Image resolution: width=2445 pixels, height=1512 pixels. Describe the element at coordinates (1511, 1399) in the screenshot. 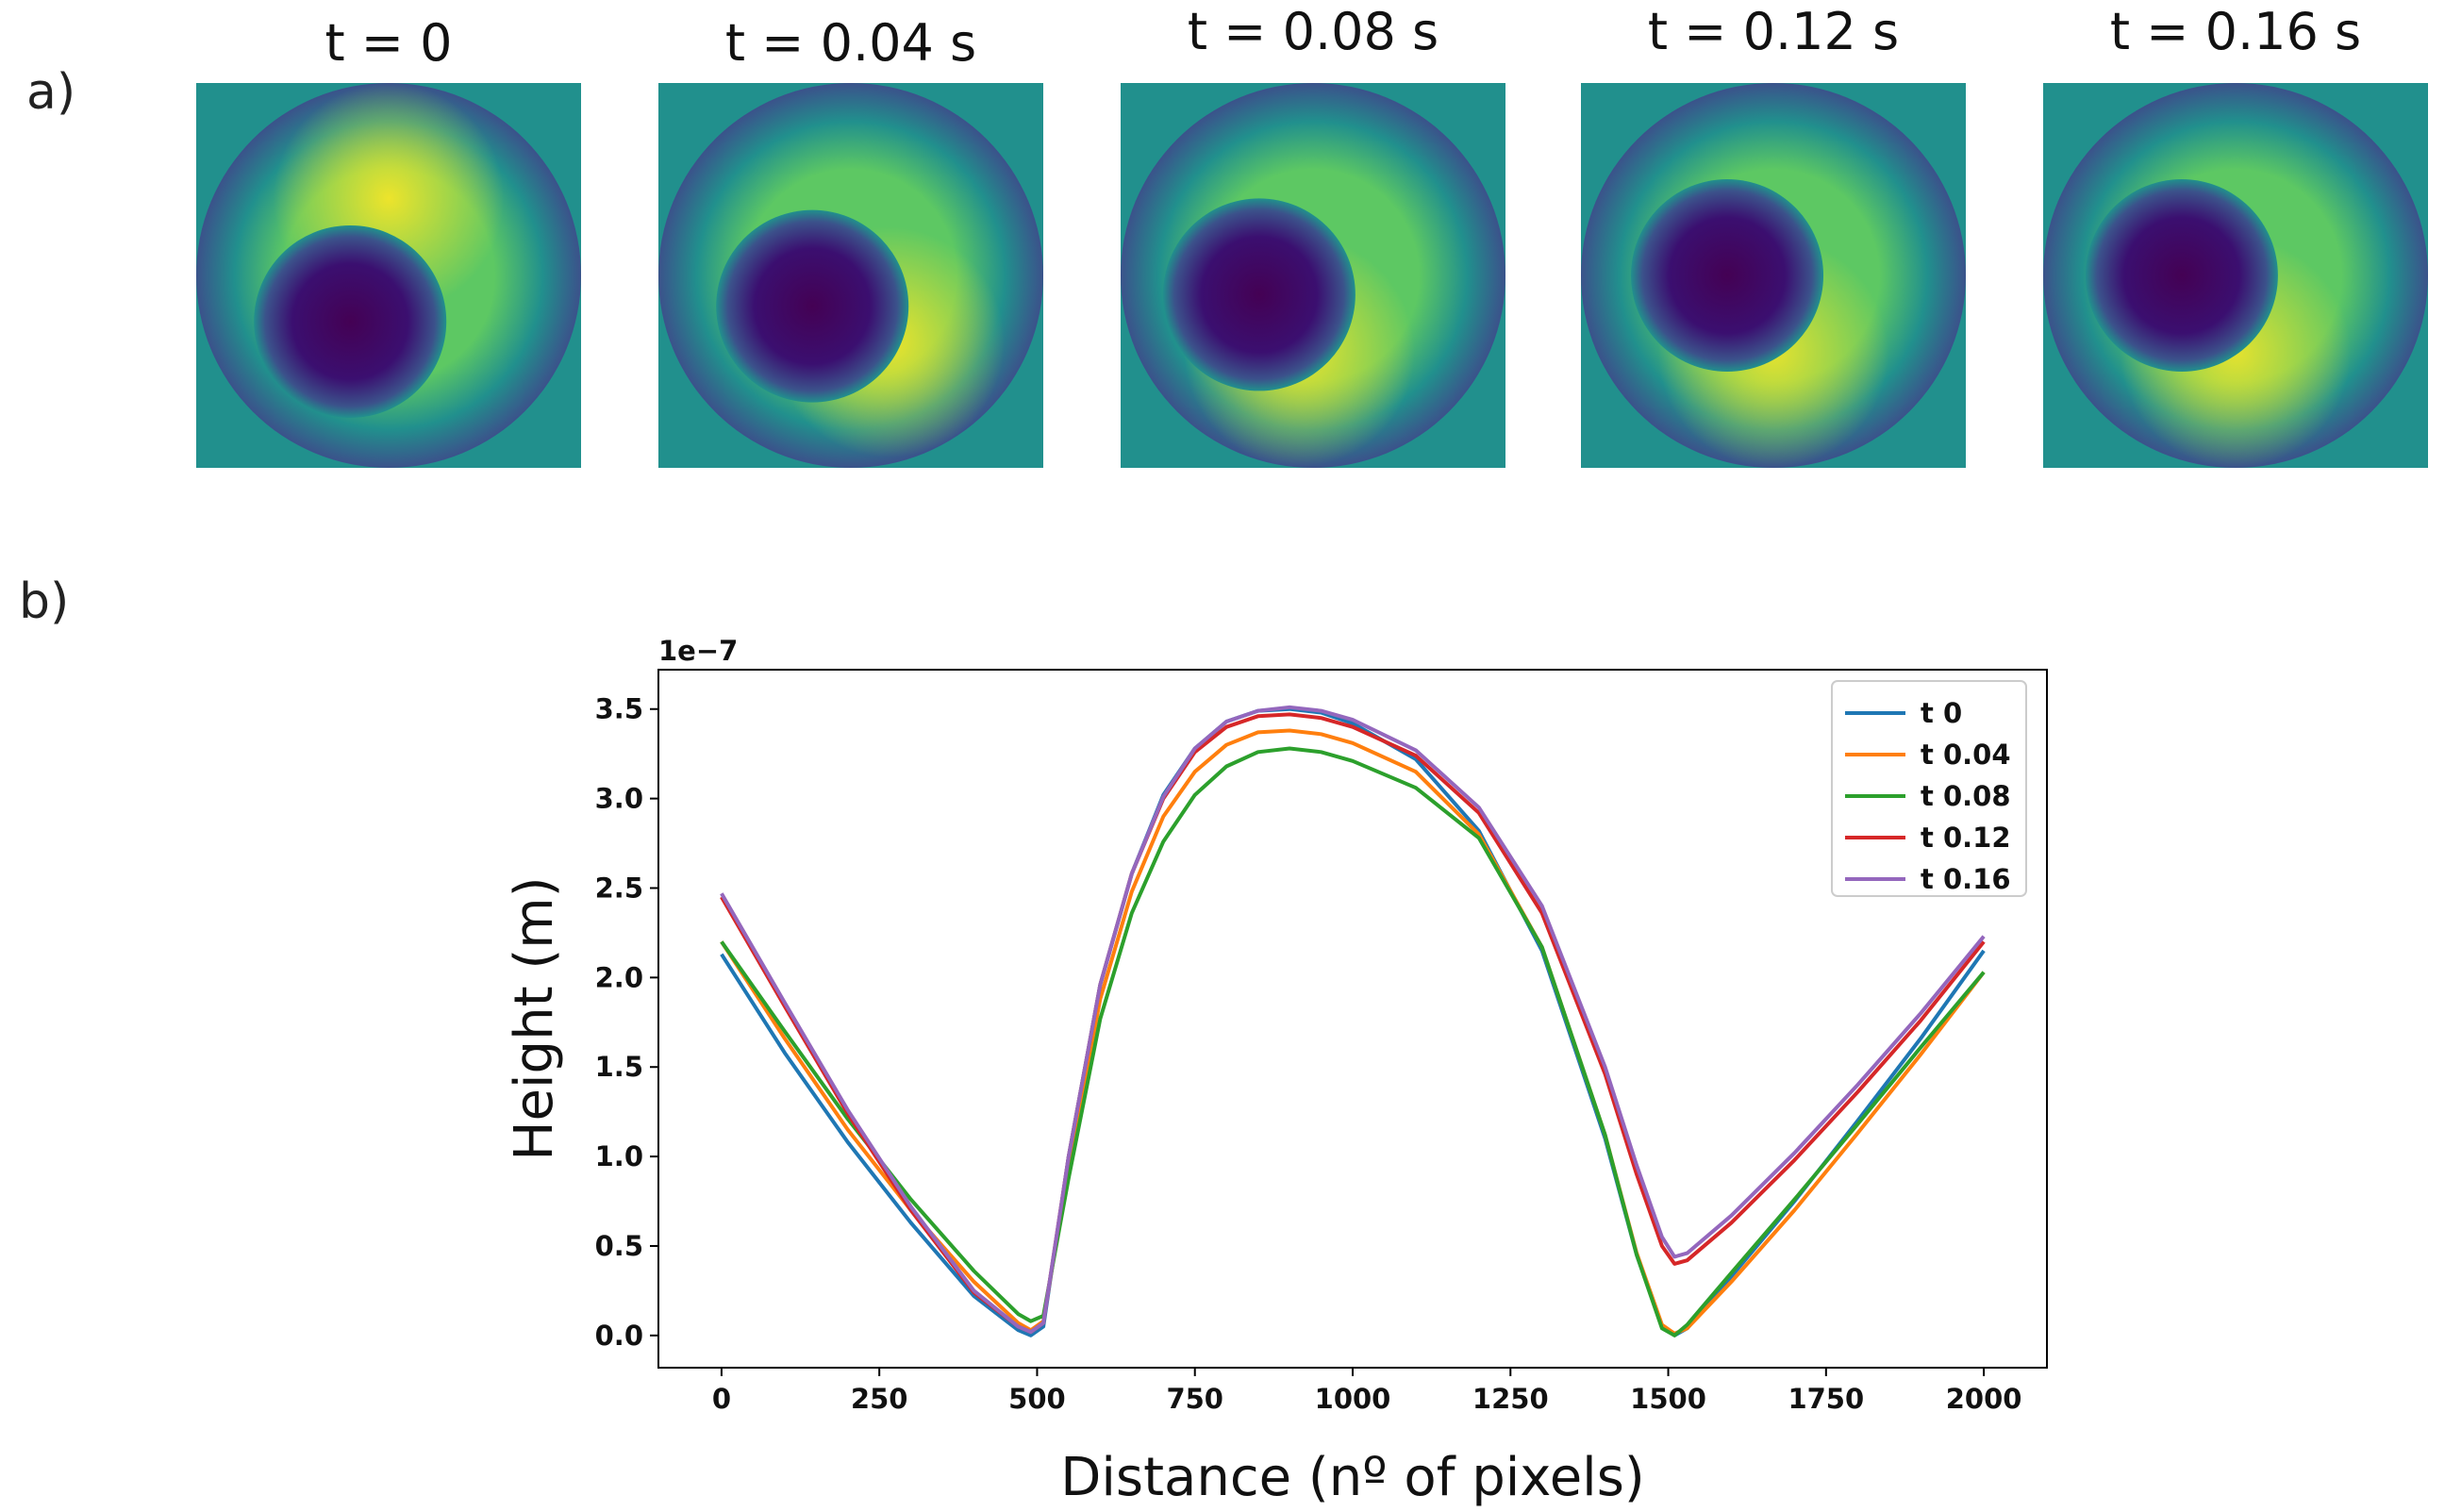

I see `x-tick-label: 1250` at that location.